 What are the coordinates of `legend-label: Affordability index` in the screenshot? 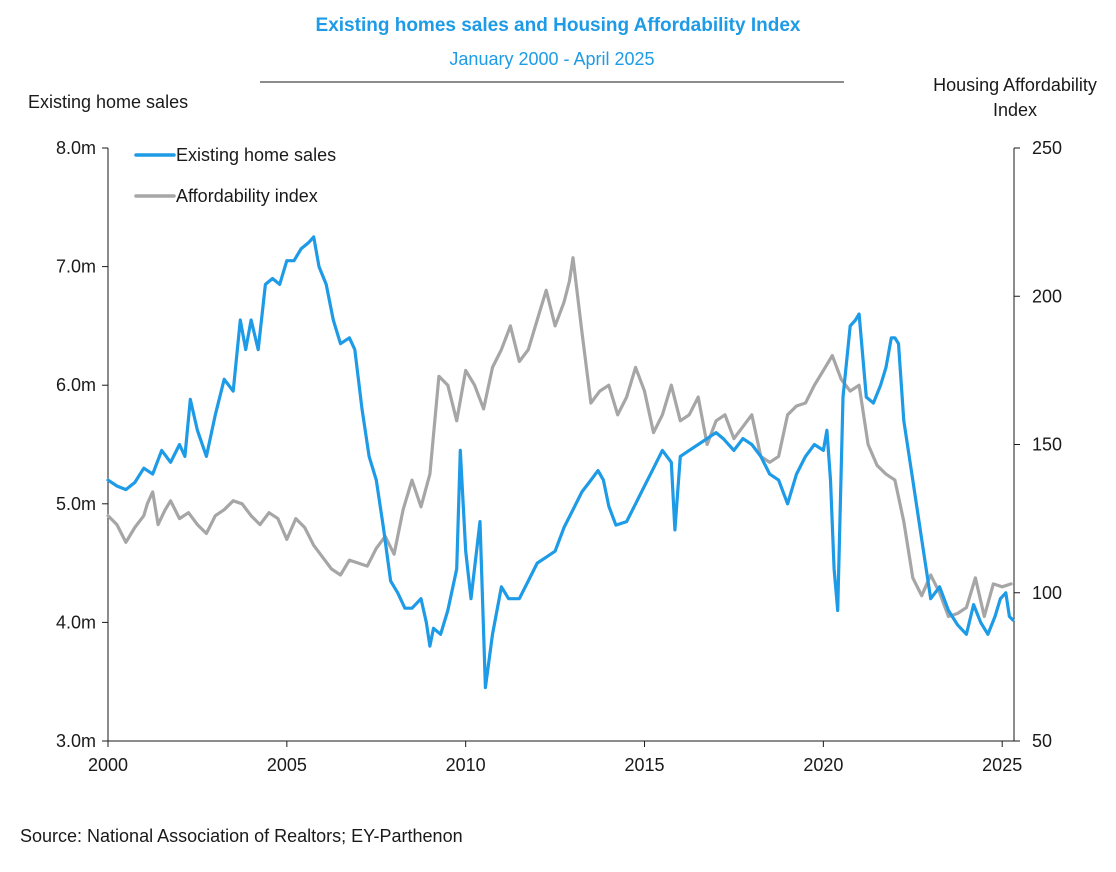 It's located at (247, 196).